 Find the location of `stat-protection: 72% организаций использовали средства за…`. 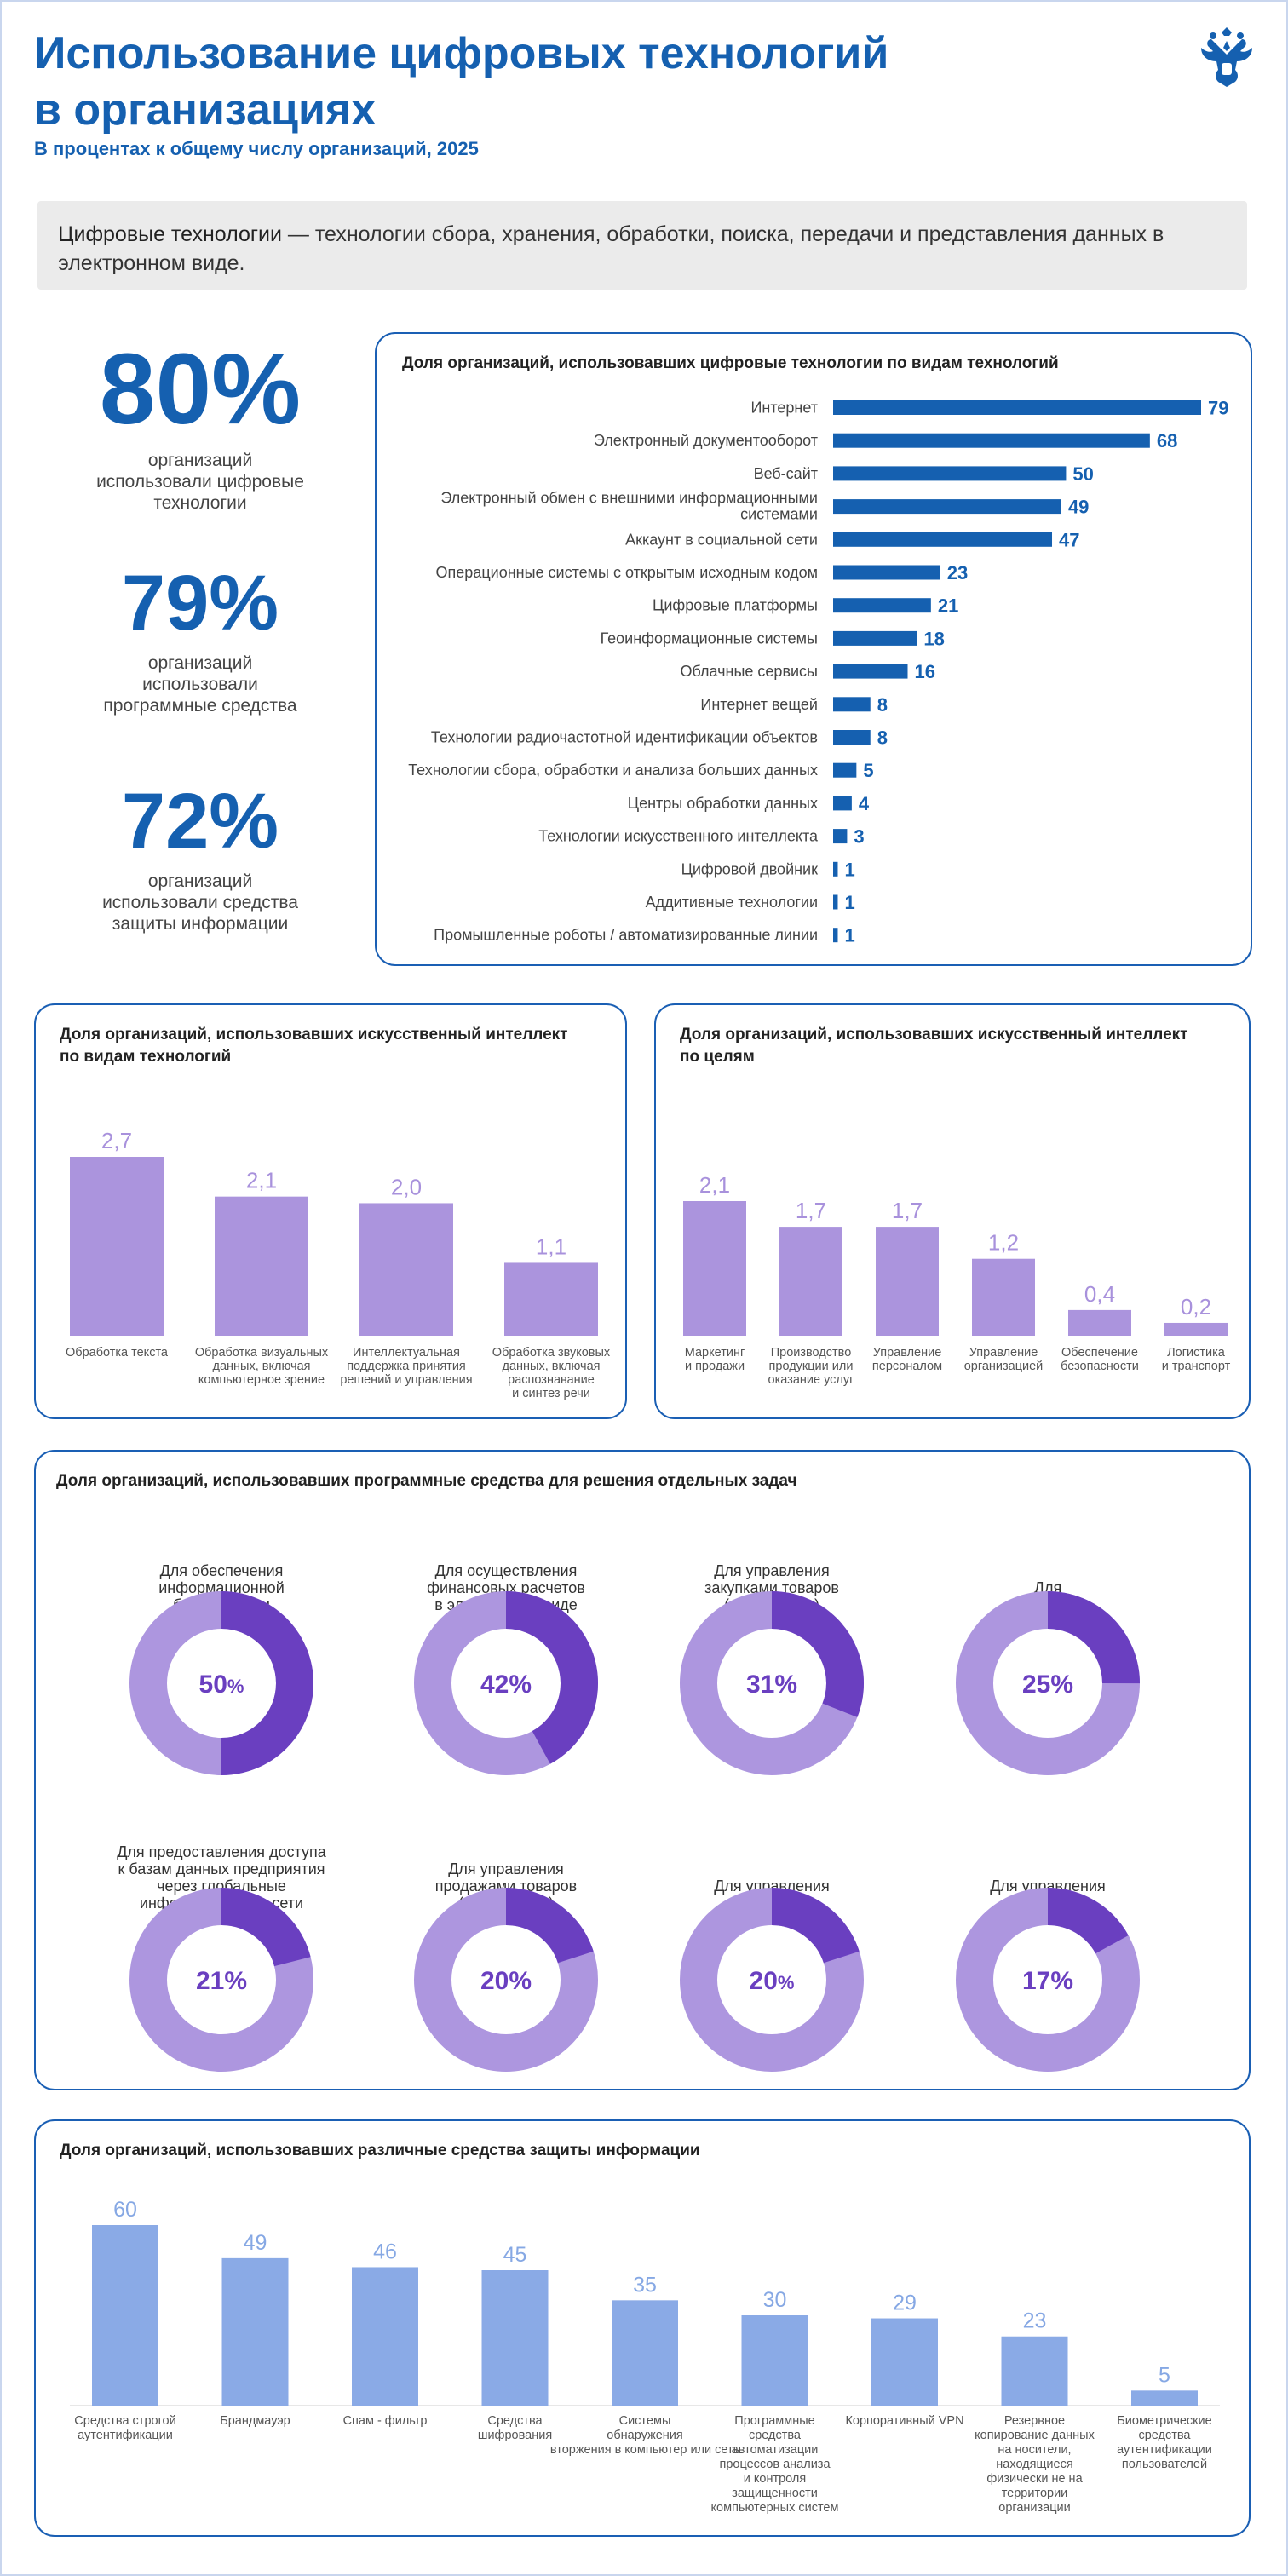

stat-protection: 72% организаций использовали средства за… is located at coordinates (200, 856).